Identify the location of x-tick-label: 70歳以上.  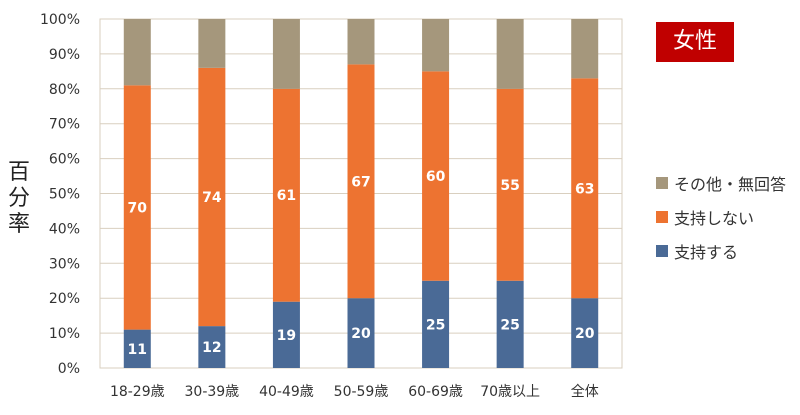
(510, 392).